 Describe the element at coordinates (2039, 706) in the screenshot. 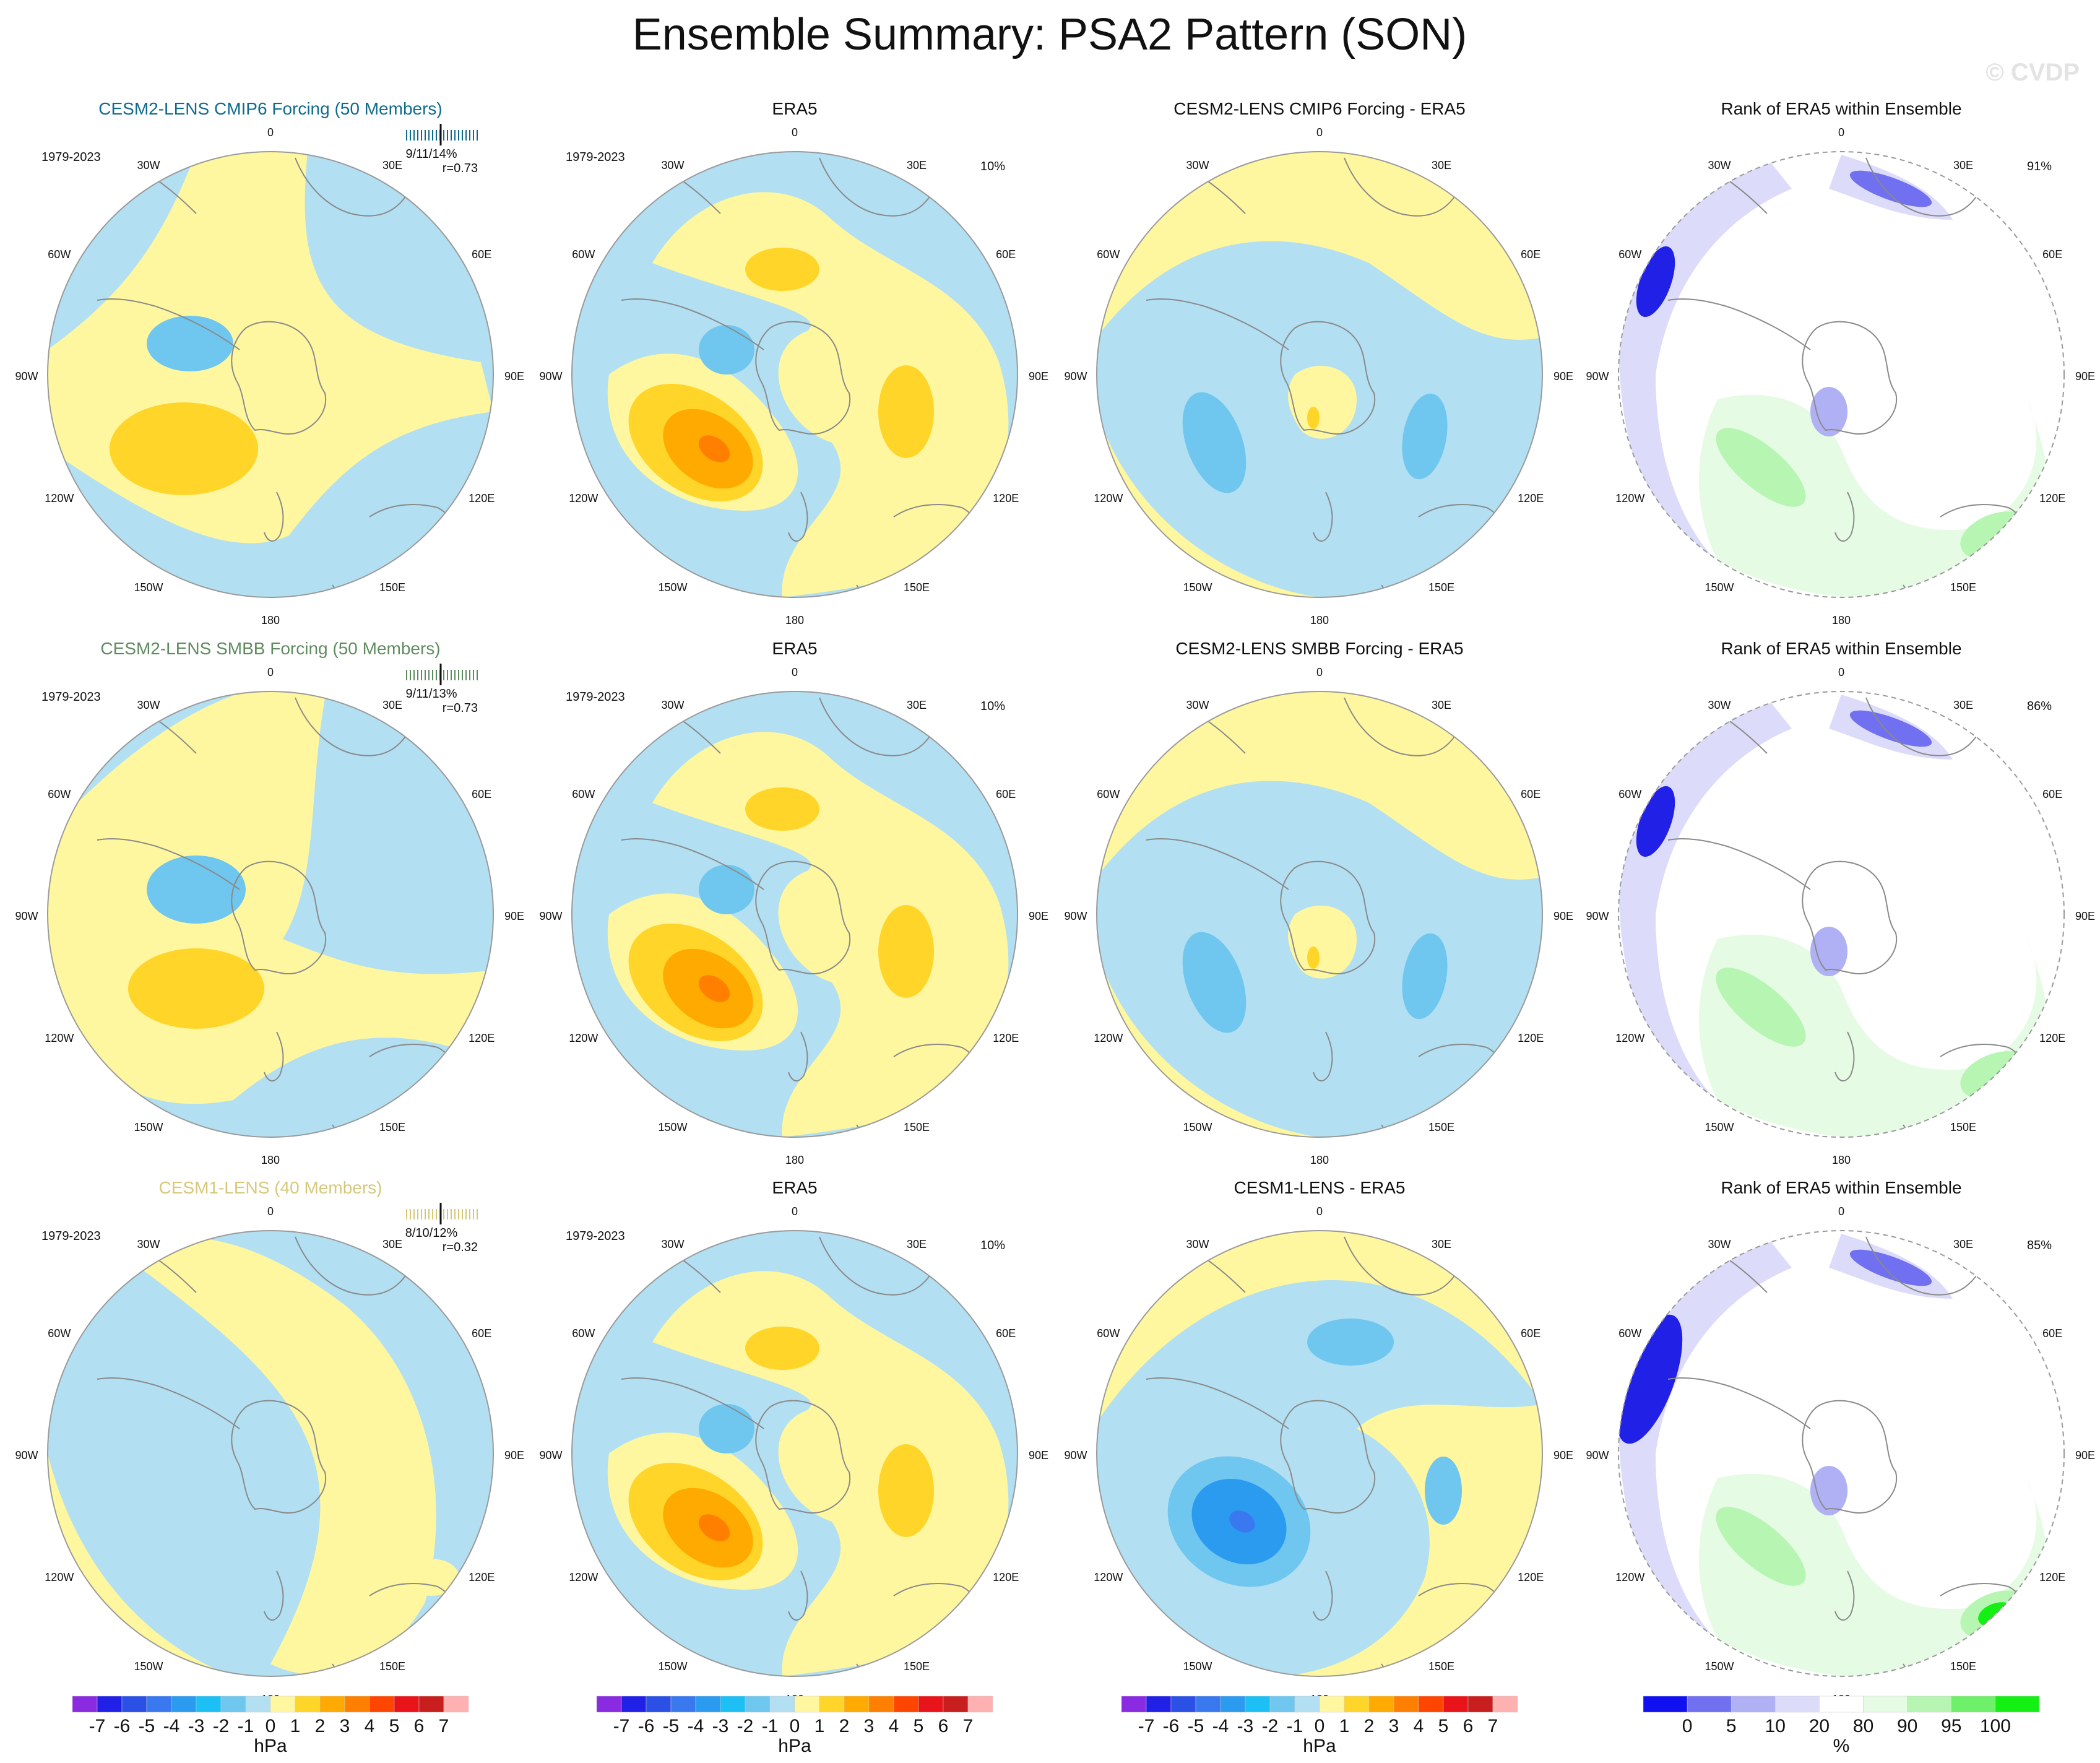

I see `rank-percent: 86%` at that location.